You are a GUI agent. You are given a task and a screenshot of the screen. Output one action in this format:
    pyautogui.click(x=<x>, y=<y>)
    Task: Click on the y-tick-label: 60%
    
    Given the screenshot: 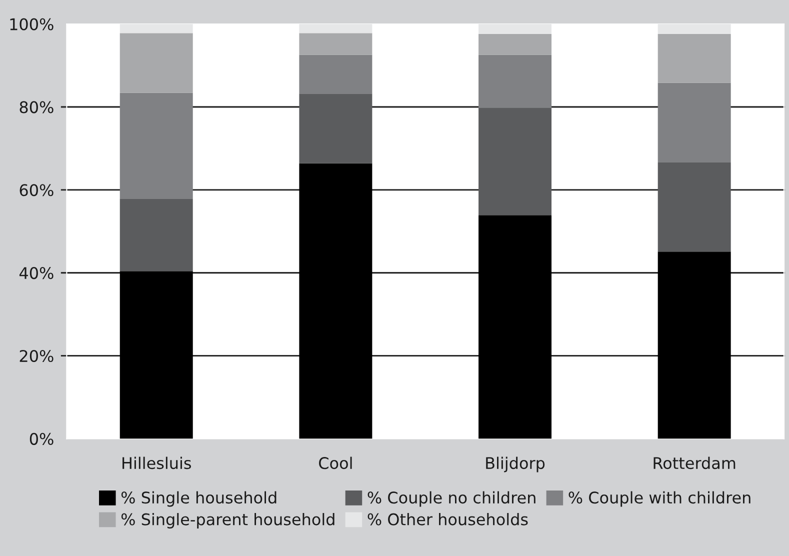 What is the action you would take?
    pyautogui.click(x=37, y=190)
    